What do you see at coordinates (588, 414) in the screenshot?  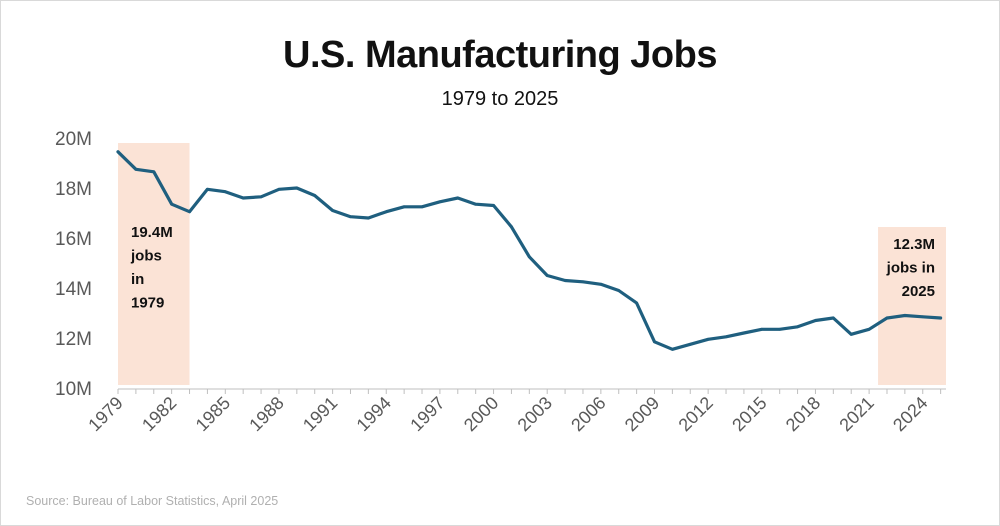 I see `x-tick-label: 2006` at bounding box center [588, 414].